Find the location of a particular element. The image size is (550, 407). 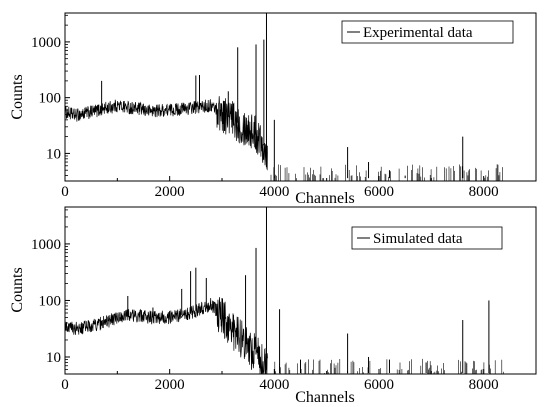

legend: Simulated data is located at coordinates (427, 238).